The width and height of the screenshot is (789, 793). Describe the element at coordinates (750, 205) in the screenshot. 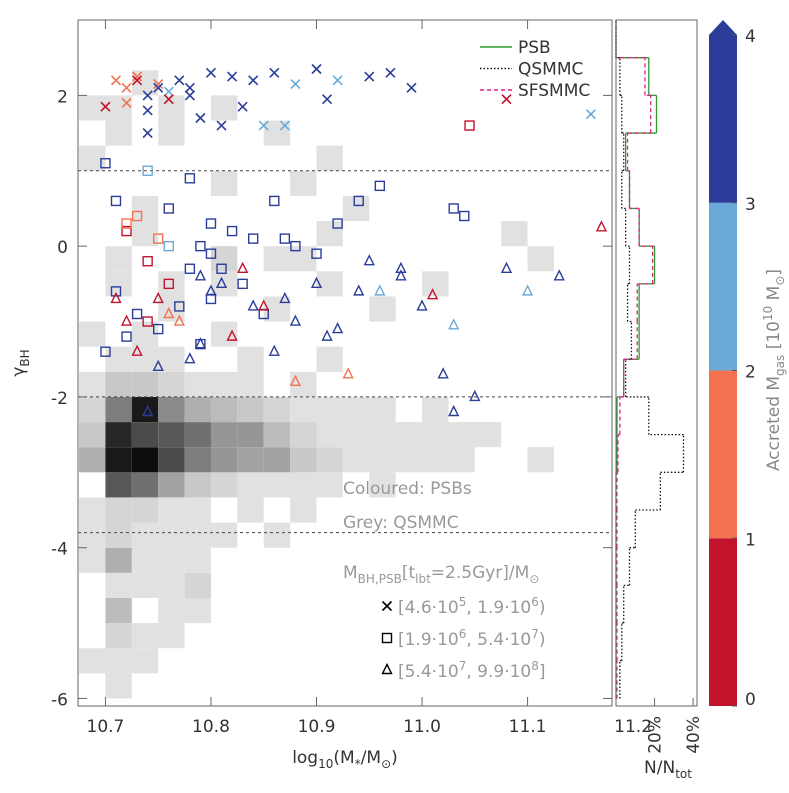

I see `colorbar-tick-label: 3` at that location.